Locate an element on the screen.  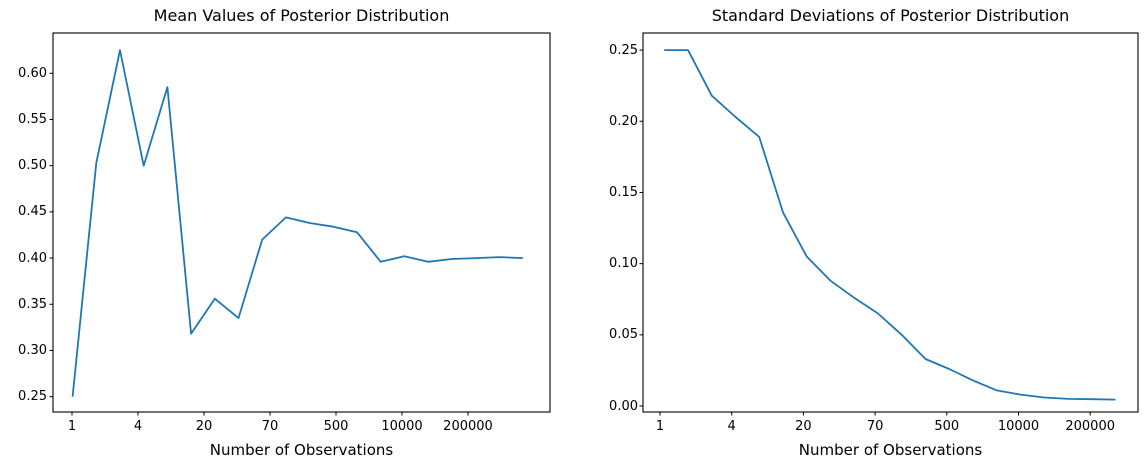
y-tick-label: 0.35 is located at coordinates (32, 304).